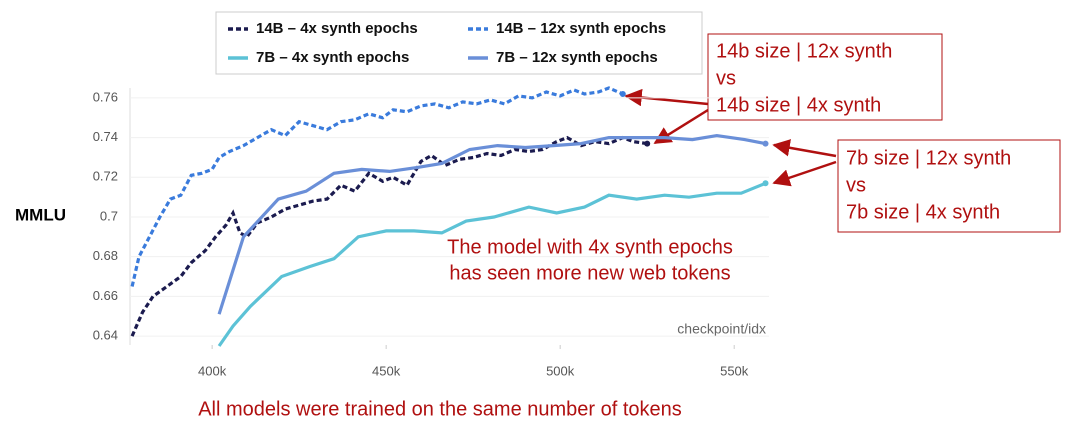  Describe the element at coordinates (589, 273) in the screenshot. I see `note-text: has seen more new web tokens` at that location.